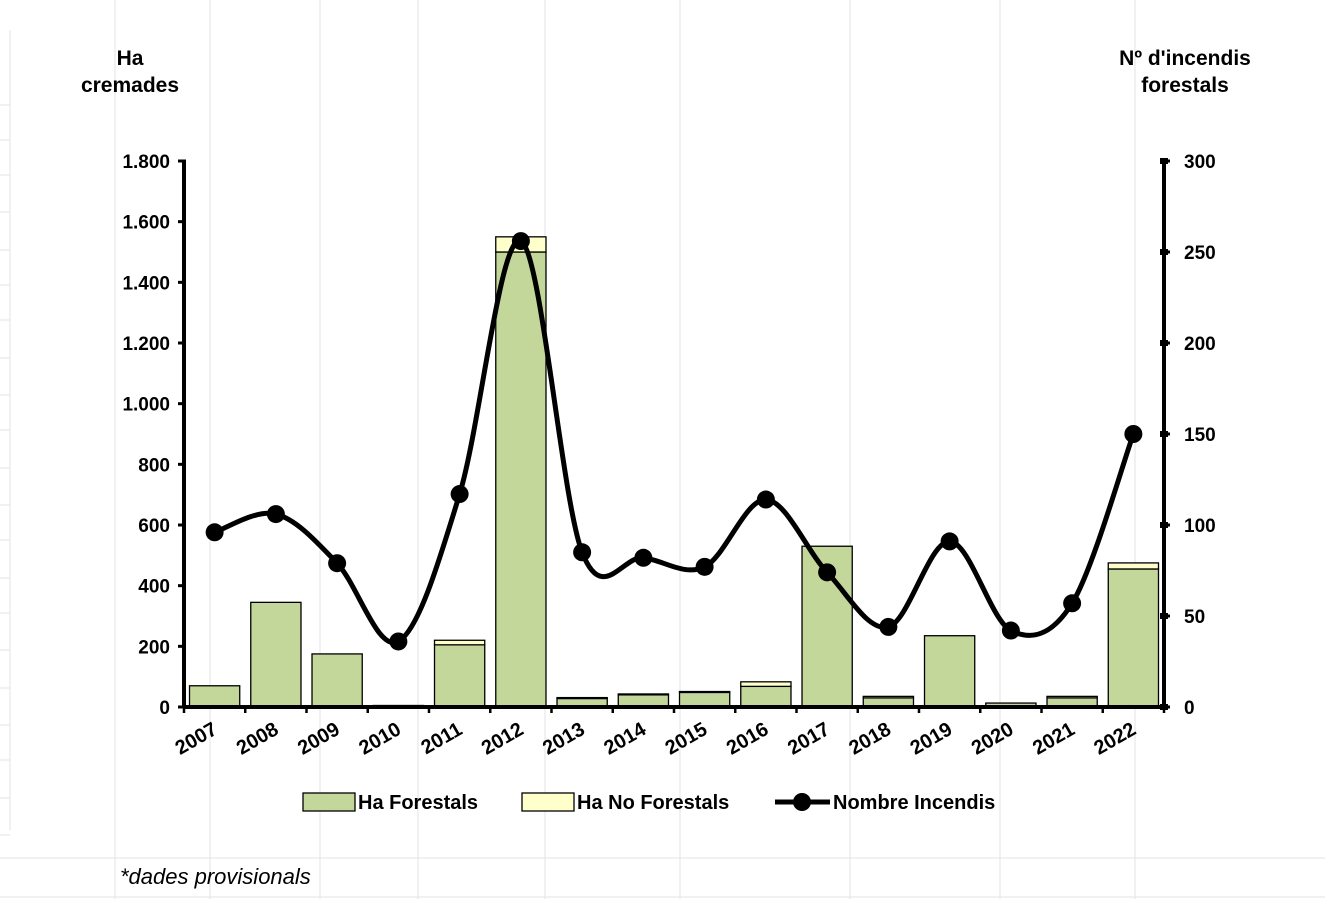 The height and width of the screenshot is (899, 1325). I want to click on x-tick-label-2022: 2022, so click(1115, 738).